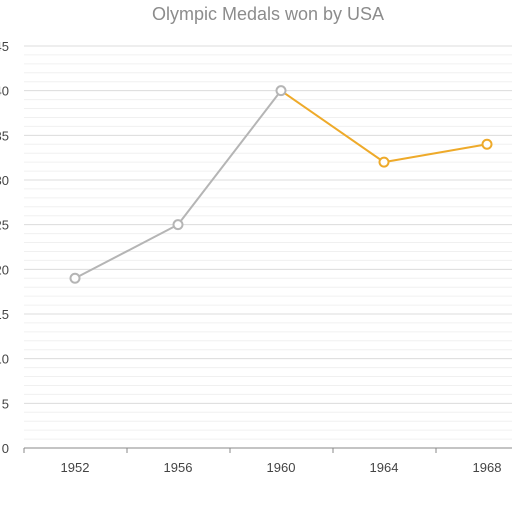 The image size is (512, 512). Describe the element at coordinates (384, 467) in the screenshot. I see `x-tick-label: 1964` at that location.